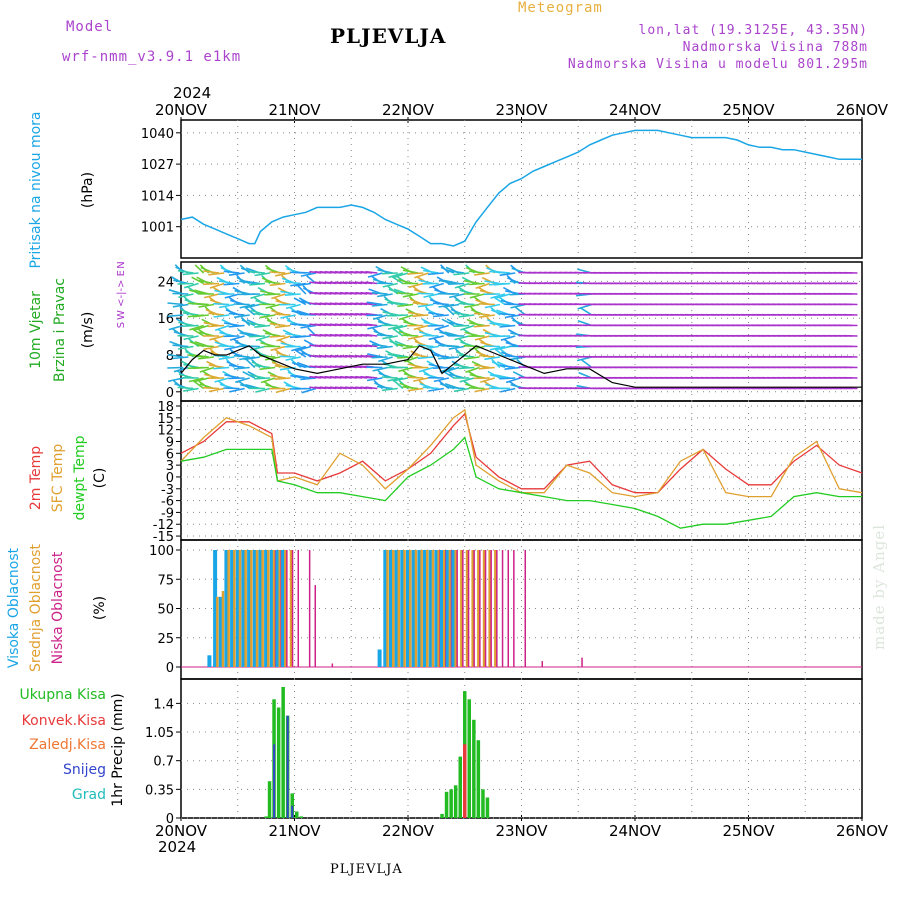  Describe the element at coordinates (80, 477) in the screenshot. I see `temp-ylabel-dewpt: dewpt Temp` at that location.